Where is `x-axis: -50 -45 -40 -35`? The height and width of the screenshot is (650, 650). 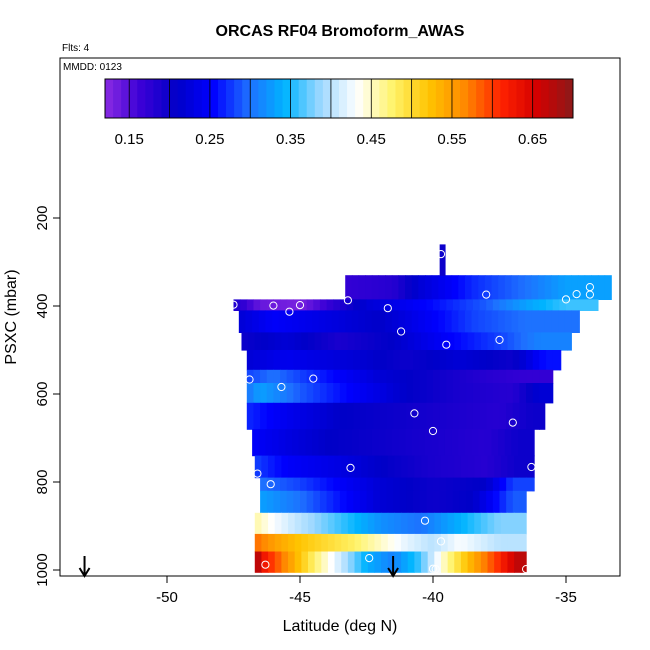
x-axis: -50 -45 -40 -35 is located at coordinates (366, 590).